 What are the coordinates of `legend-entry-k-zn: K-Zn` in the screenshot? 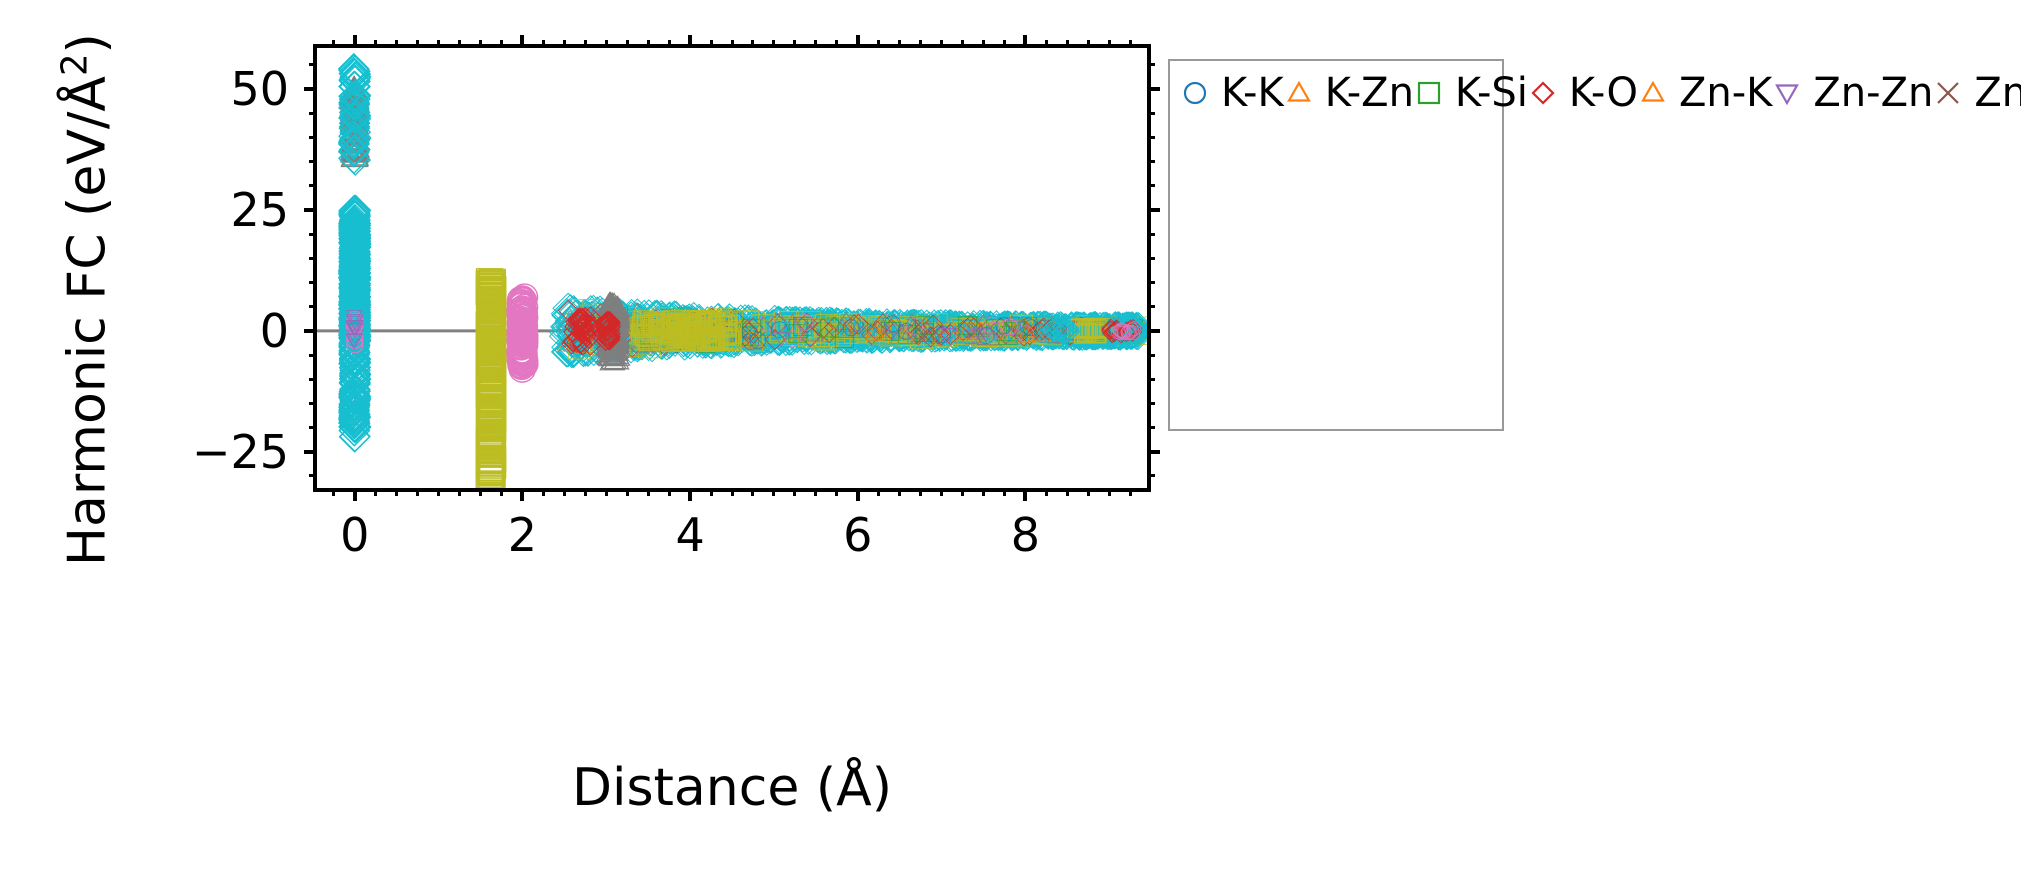 It's located at (1349, 93).